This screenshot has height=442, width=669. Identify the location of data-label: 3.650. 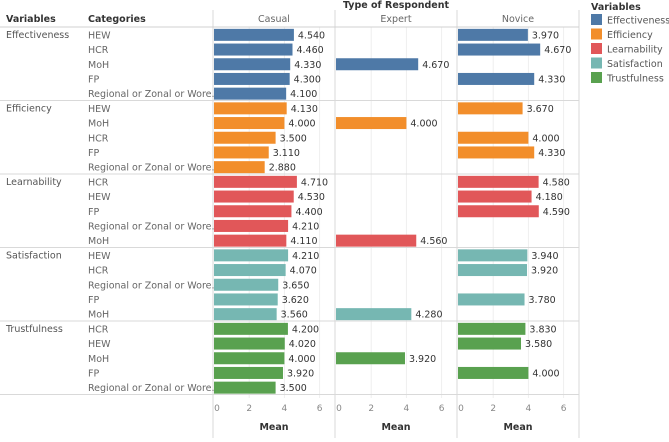
(295, 285).